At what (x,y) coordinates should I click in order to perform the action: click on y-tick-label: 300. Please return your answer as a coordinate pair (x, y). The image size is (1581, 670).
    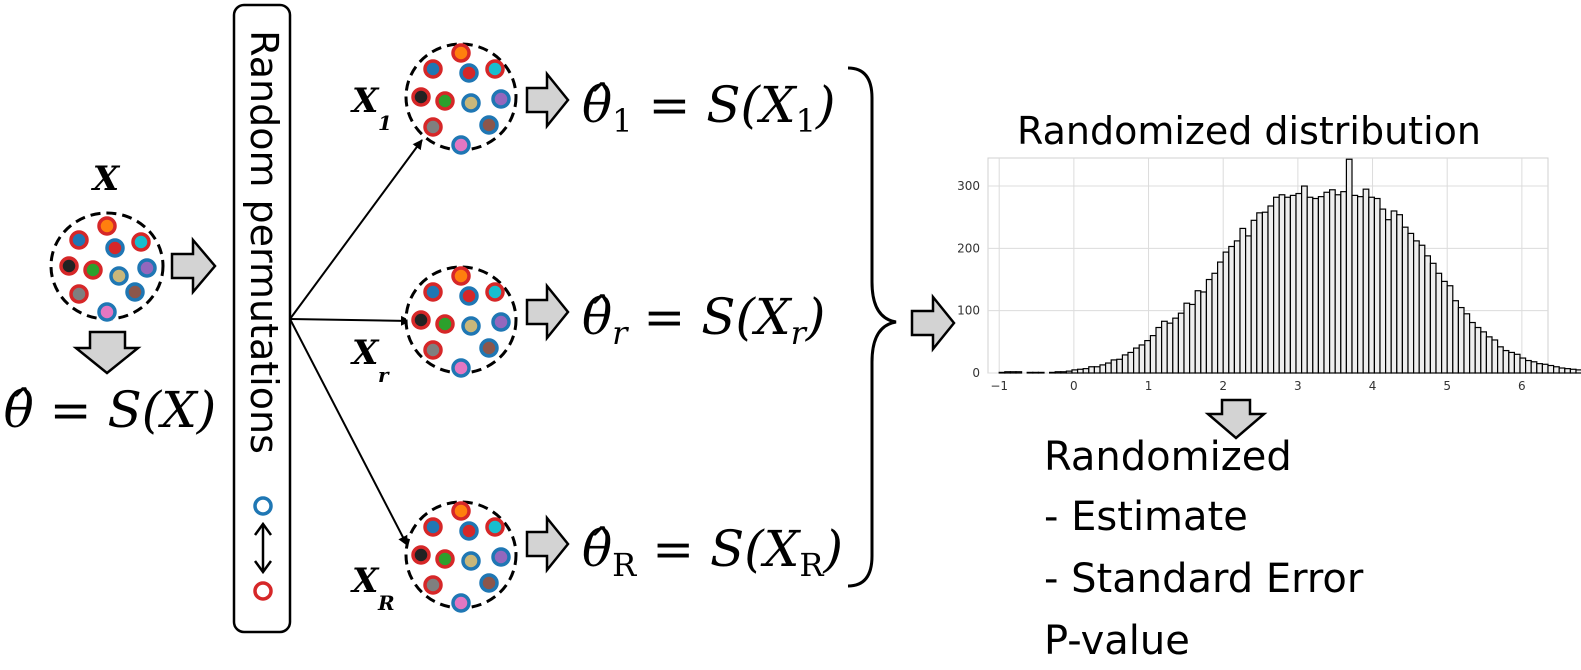
    Looking at the image, I should click on (968, 186).